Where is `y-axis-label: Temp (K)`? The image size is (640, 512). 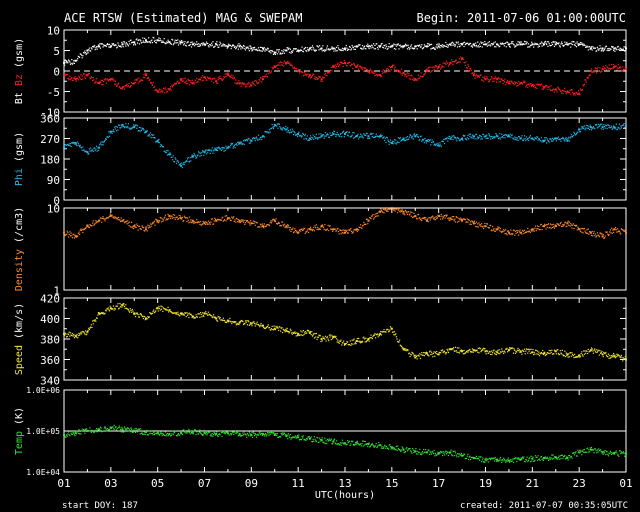
y-axis-label: Temp (K) is located at coordinates (19, 431).